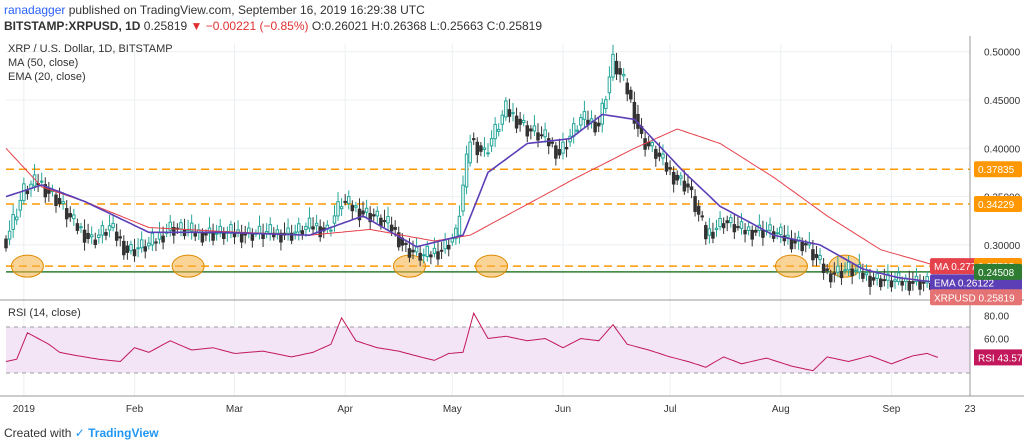  What do you see at coordinates (90, 49) in the screenshot?
I see `chart-title: XRP / U.S. Dollar, 1D, BITSTAMP` at bounding box center [90, 49].